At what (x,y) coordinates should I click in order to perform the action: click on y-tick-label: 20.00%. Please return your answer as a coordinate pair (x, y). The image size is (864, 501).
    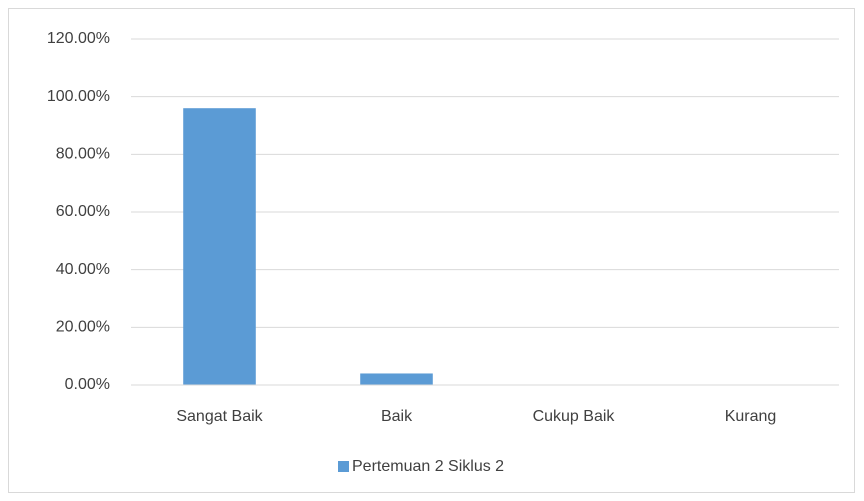
    Looking at the image, I should click on (83, 327).